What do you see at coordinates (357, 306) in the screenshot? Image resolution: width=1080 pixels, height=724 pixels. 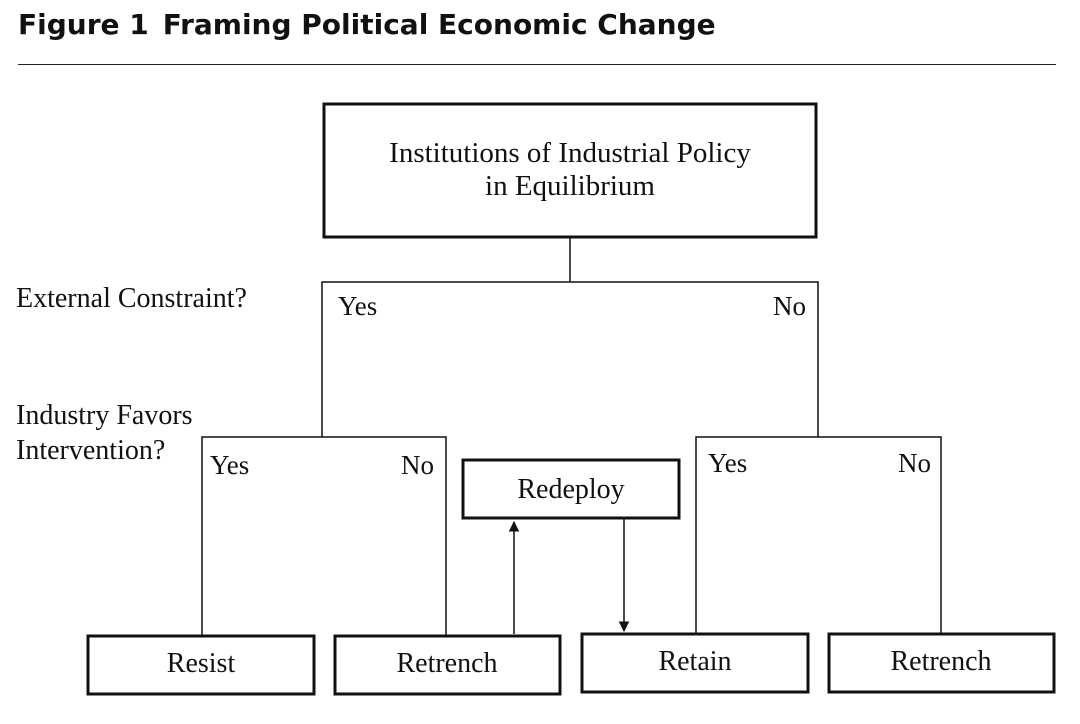 I see `top-yes-label: Yes` at bounding box center [357, 306].